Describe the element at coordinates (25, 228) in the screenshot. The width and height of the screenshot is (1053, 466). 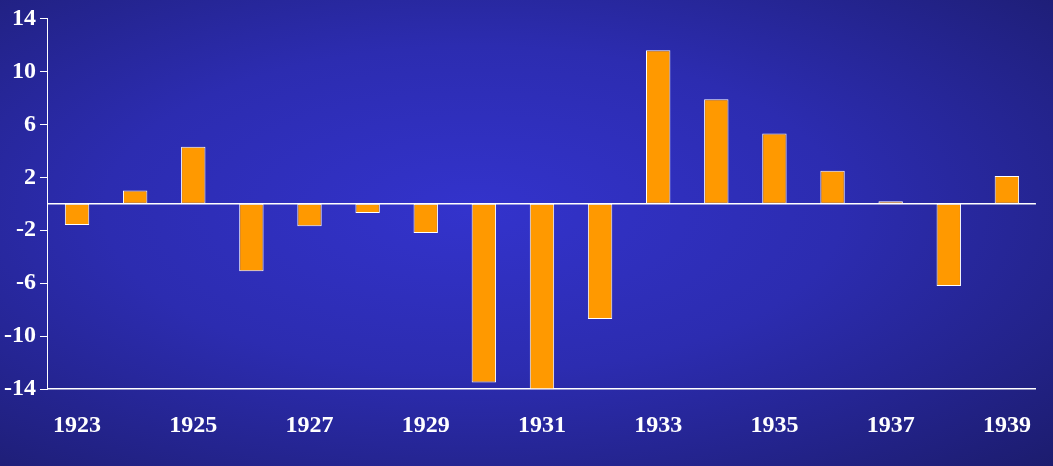
I see `y-tick-label: -2` at that location.